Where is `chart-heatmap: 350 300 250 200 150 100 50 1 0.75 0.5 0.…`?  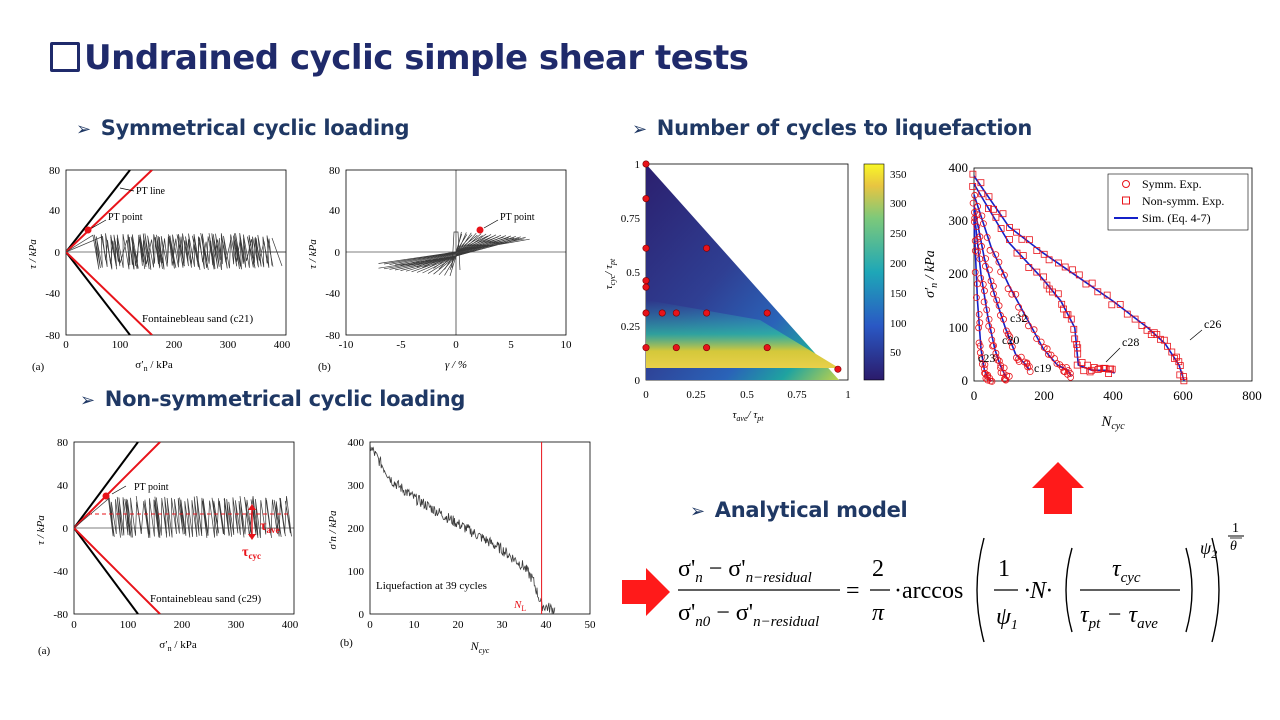 chart-heatmap: 350 300 250 200 150 100 50 1 0.75 0.5 0.… is located at coordinates (755, 291).